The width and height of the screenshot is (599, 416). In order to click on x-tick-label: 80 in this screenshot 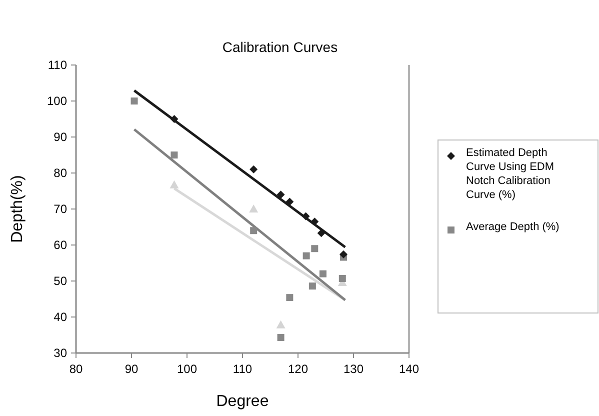, I will do `click(76, 369)`.